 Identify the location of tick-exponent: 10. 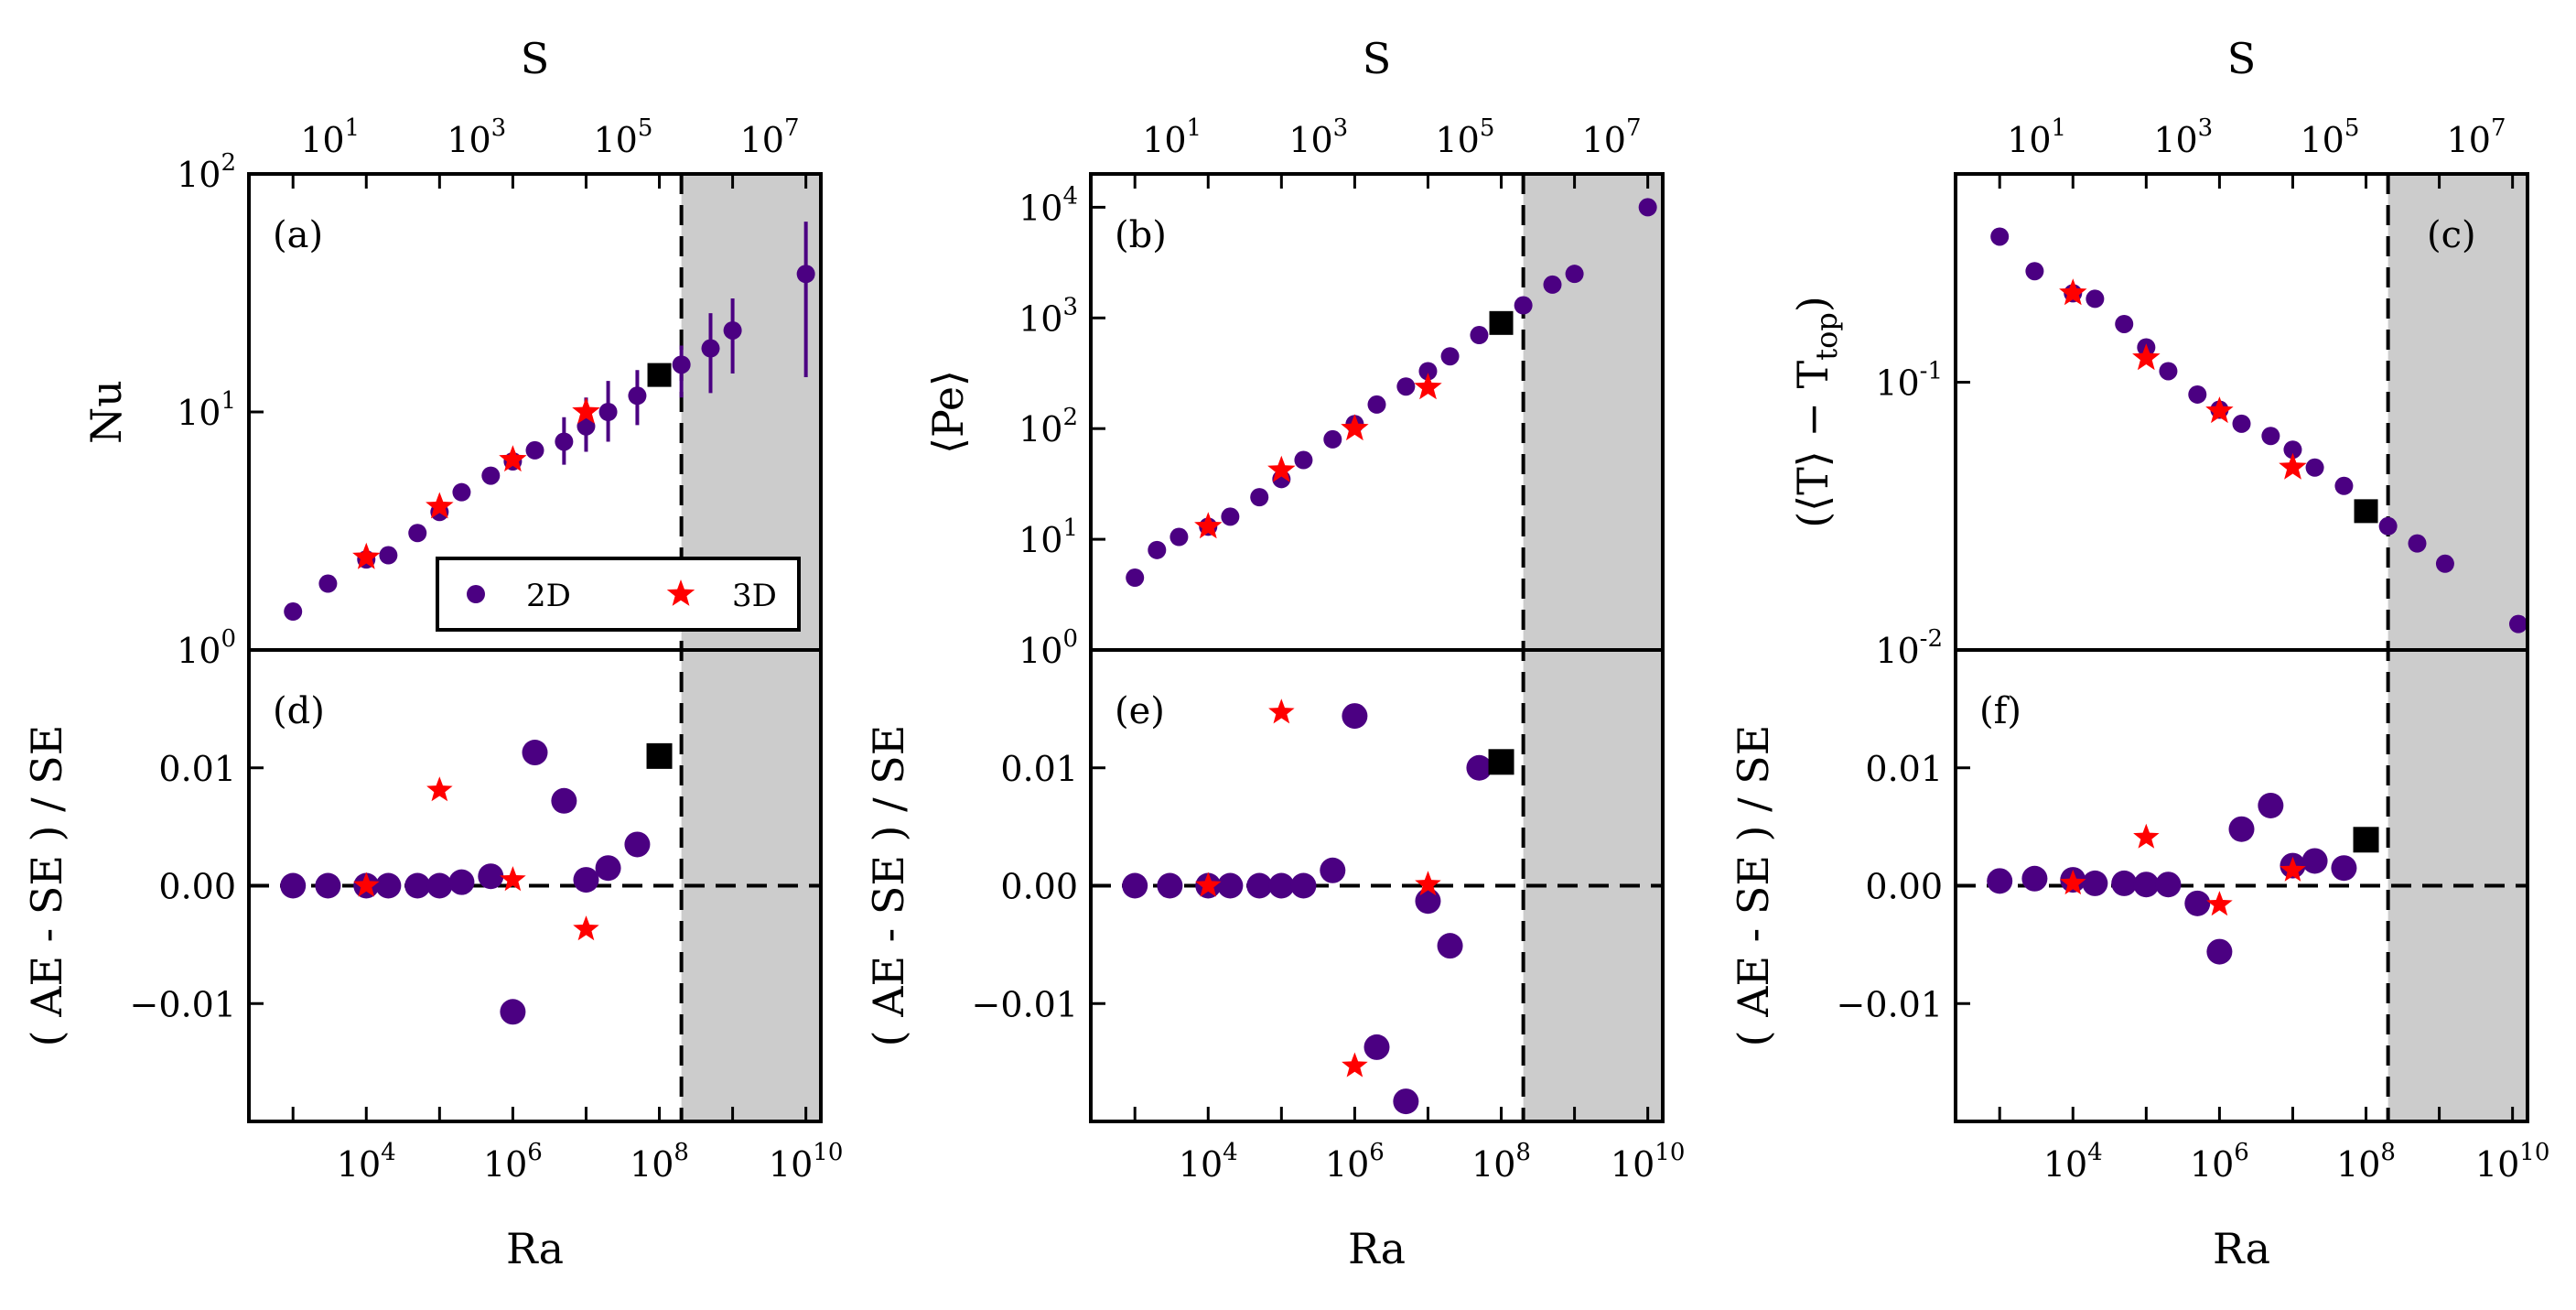
(1669, 1152).